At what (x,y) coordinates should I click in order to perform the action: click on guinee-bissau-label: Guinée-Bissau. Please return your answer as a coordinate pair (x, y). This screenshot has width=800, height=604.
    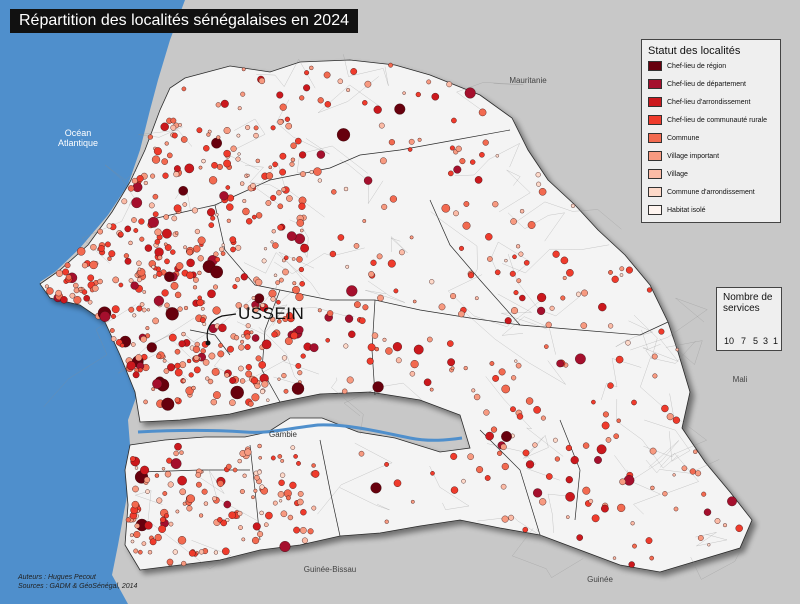
    Looking at the image, I should click on (330, 569).